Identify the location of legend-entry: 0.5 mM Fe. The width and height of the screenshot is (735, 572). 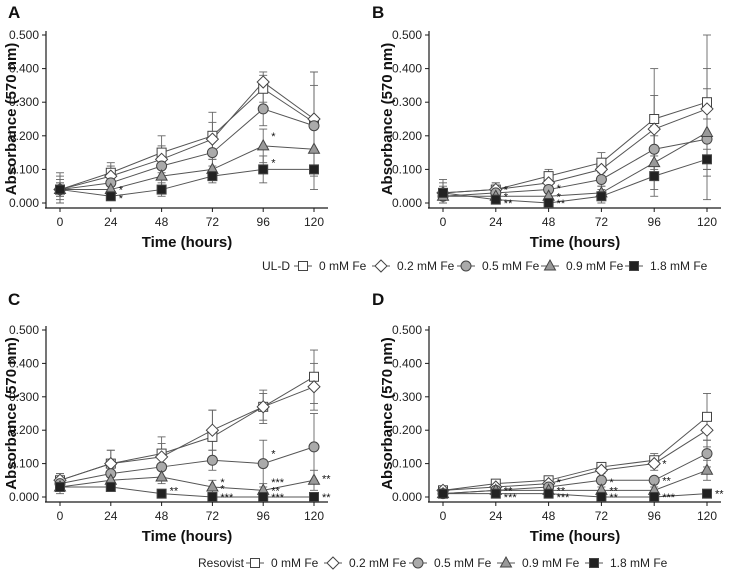
(498, 266).